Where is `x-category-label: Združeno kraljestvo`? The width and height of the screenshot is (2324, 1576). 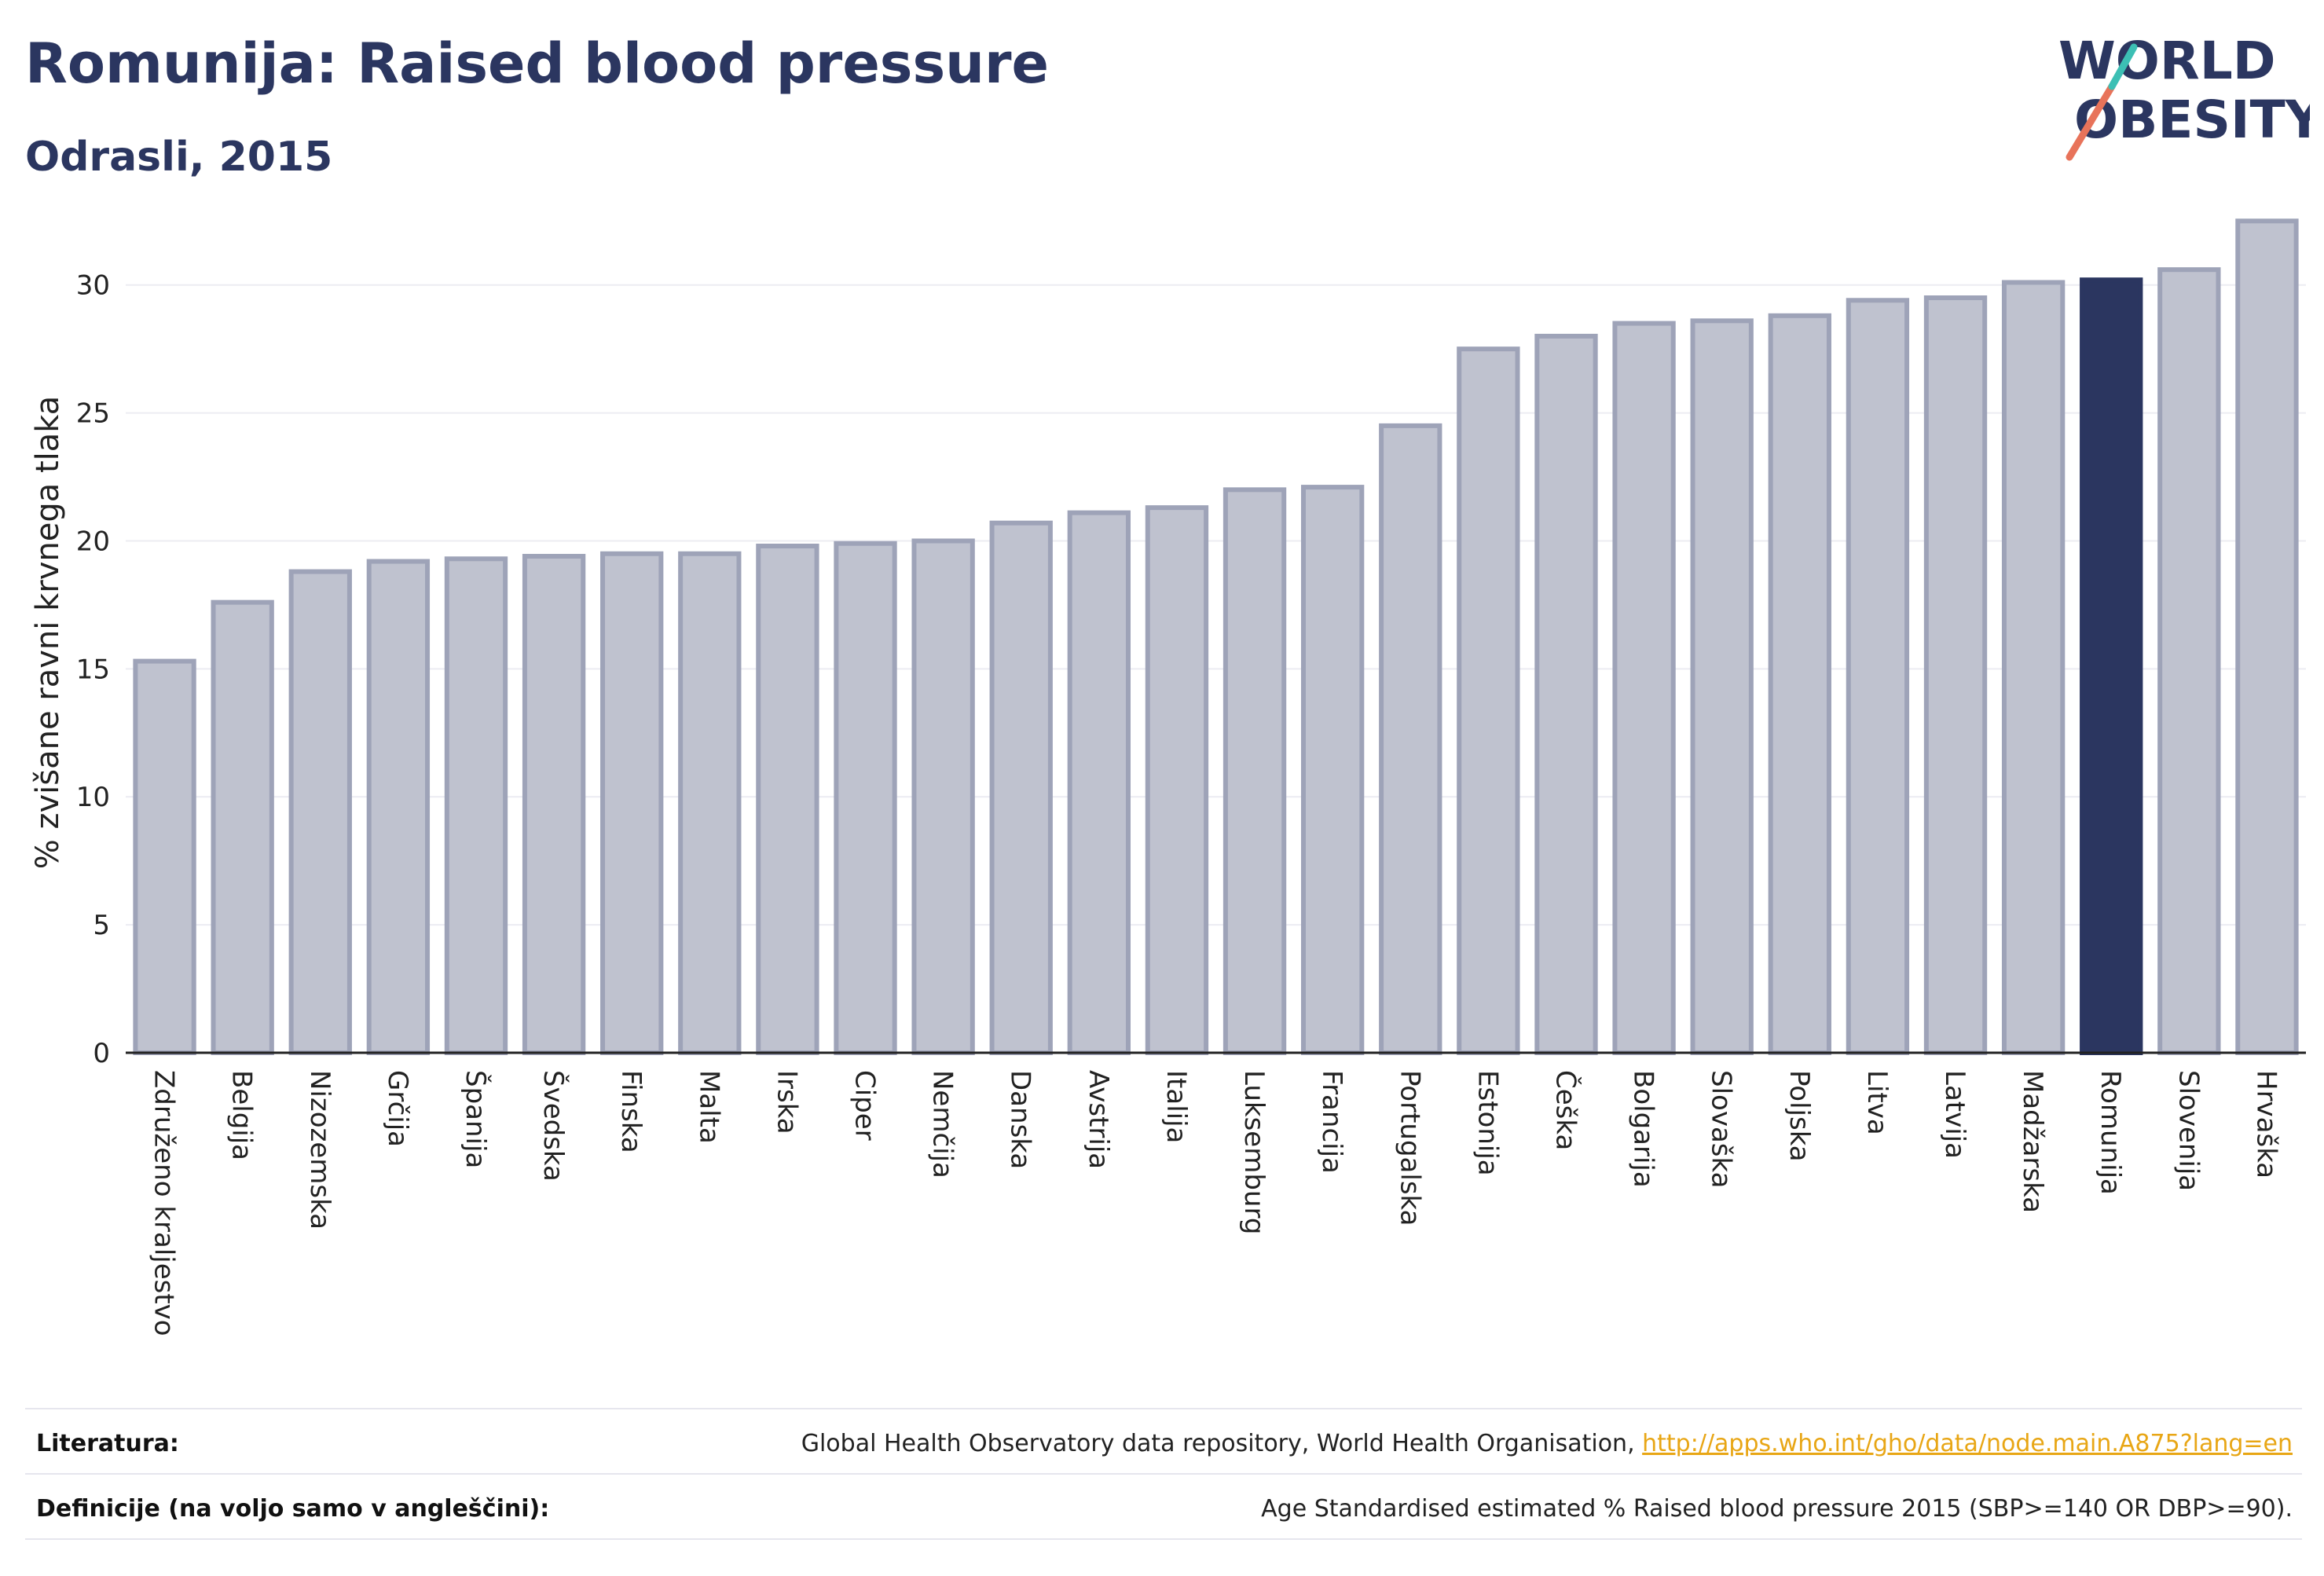
x-category-label: Združeno kraljestvo is located at coordinates (164, 1203).